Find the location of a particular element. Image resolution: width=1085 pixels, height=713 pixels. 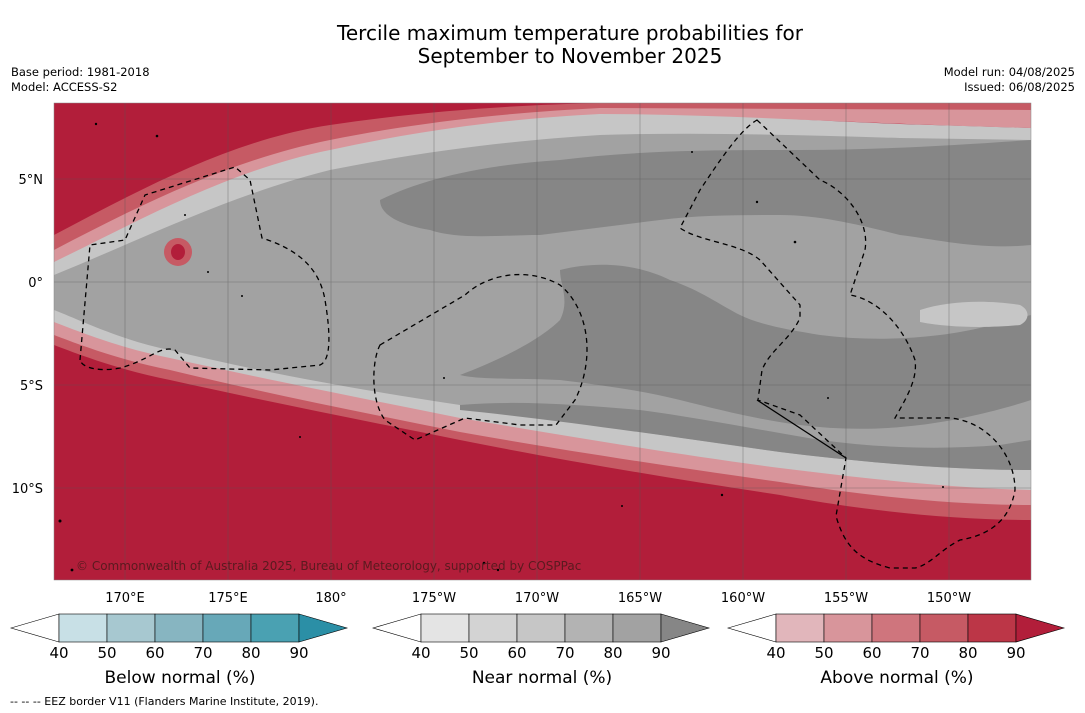

meta-right: Model run: 04/08/2025 Issued: 06/08/2025 is located at coordinates (1009, 80).